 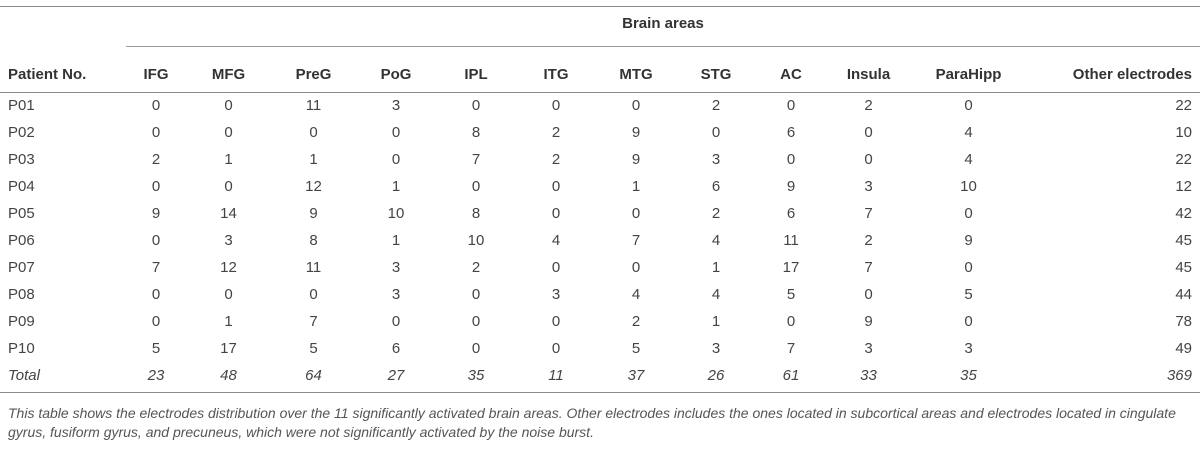 What do you see at coordinates (313, 74) in the screenshot?
I see `column-header-preg: PreG` at bounding box center [313, 74].